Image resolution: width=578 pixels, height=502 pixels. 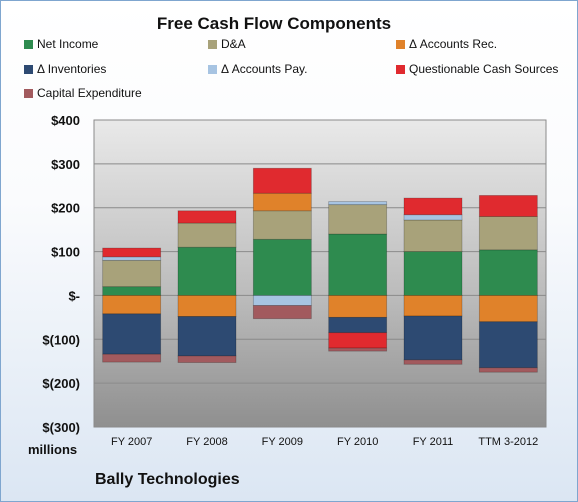 What do you see at coordinates (89, 93) in the screenshot?
I see `legend-label: Capital Expenditure` at bounding box center [89, 93].